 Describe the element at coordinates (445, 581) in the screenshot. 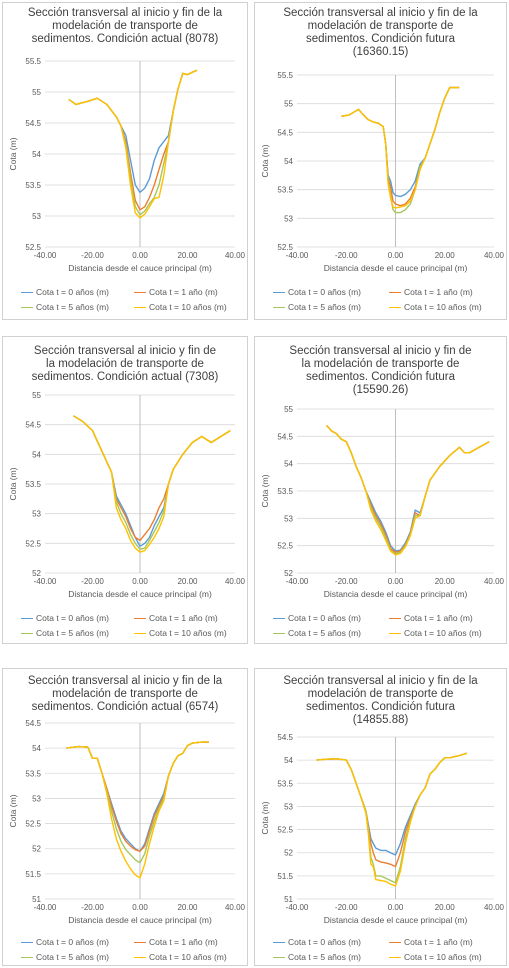

I see `x-tick-label: 20.00` at that location.